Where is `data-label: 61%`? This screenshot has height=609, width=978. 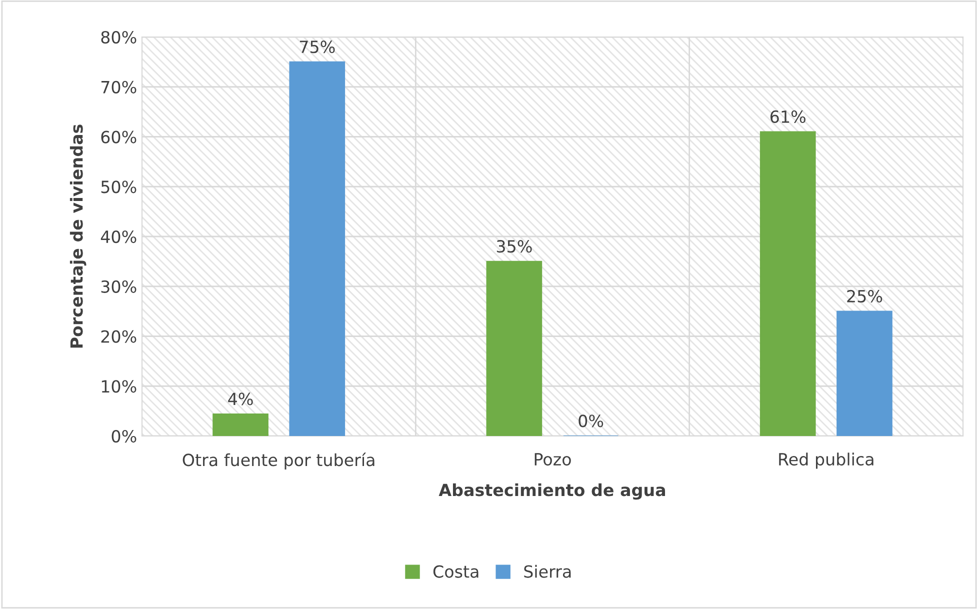 data-label: 61% is located at coordinates (788, 116).